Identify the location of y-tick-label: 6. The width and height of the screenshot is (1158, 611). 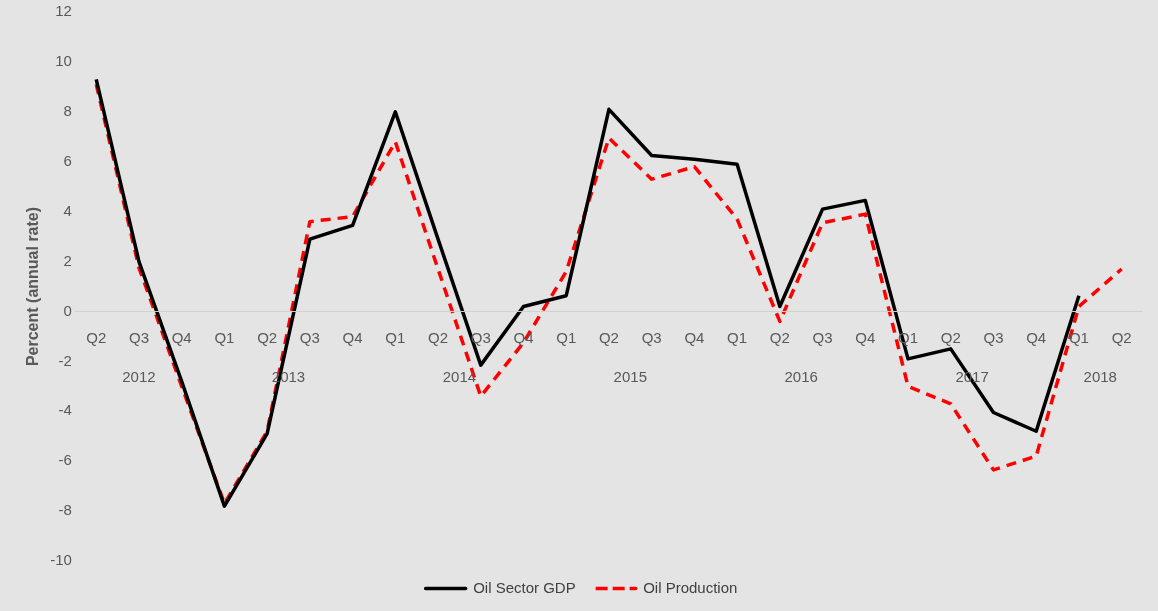
(67, 160).